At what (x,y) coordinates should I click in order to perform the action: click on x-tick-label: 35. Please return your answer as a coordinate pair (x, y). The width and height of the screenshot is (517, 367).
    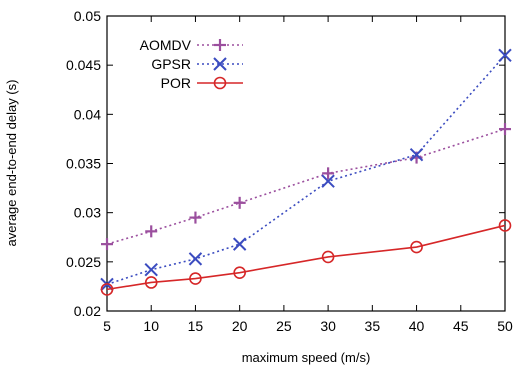
    Looking at the image, I should click on (373, 326).